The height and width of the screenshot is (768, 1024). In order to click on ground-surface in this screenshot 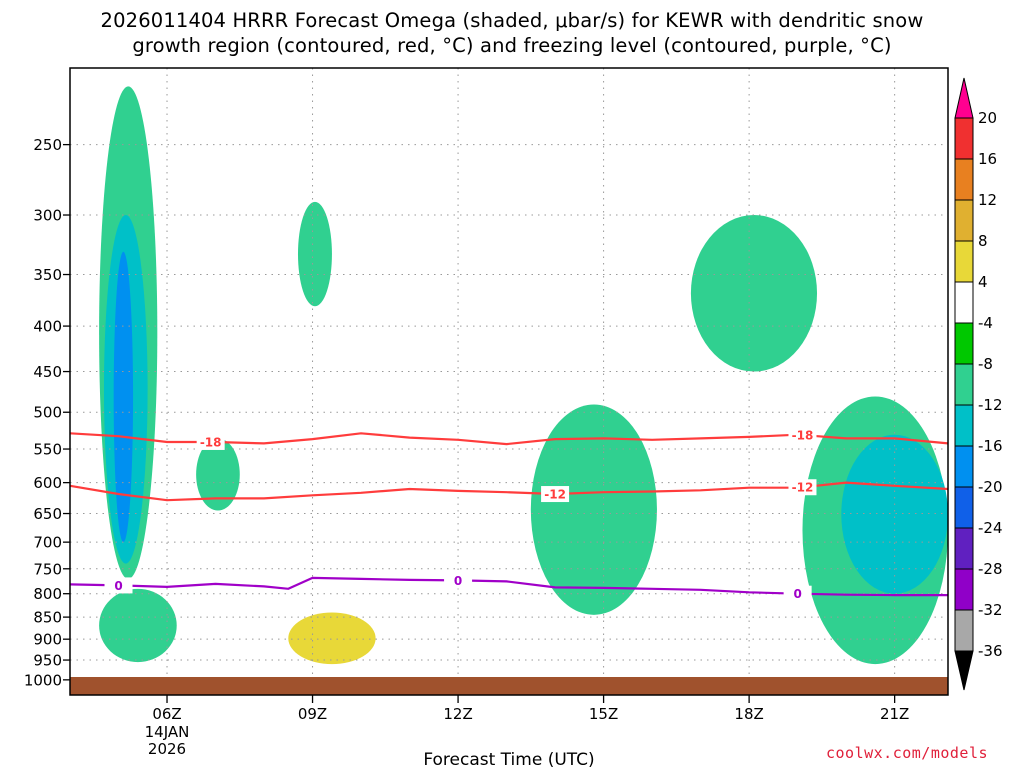, I will do `click(509, 686)`.